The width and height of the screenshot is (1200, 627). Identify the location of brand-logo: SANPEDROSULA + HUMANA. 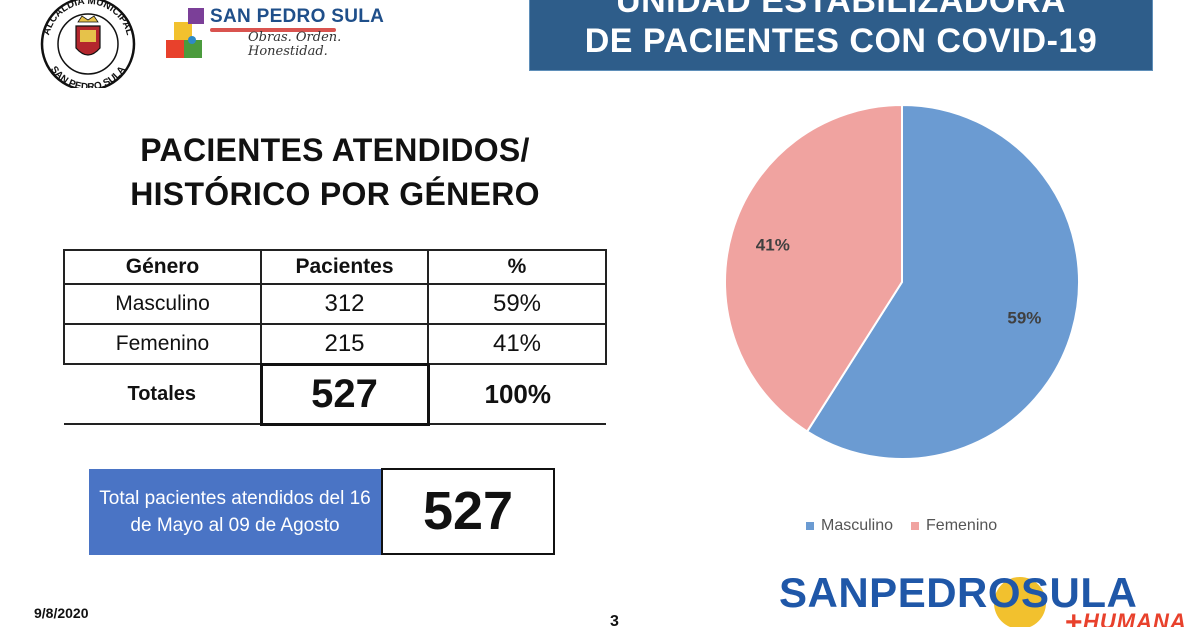
(989, 598).